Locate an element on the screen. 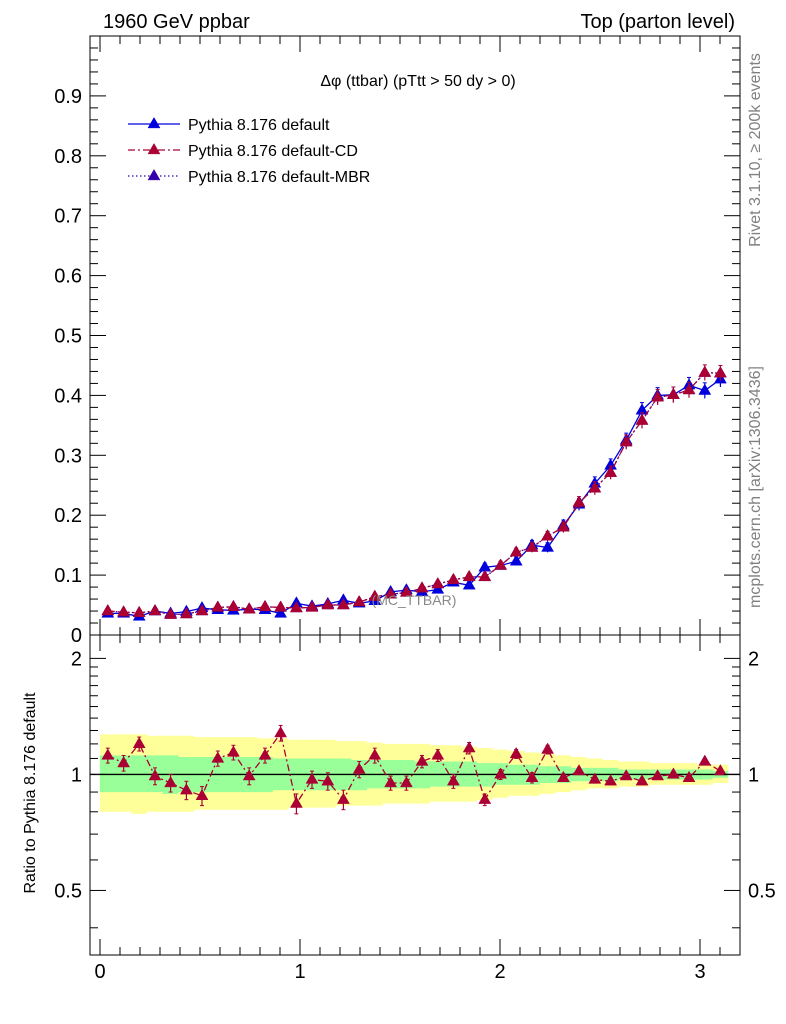 The image size is (786, 1024). ratio-bands is located at coordinates (415, 774).